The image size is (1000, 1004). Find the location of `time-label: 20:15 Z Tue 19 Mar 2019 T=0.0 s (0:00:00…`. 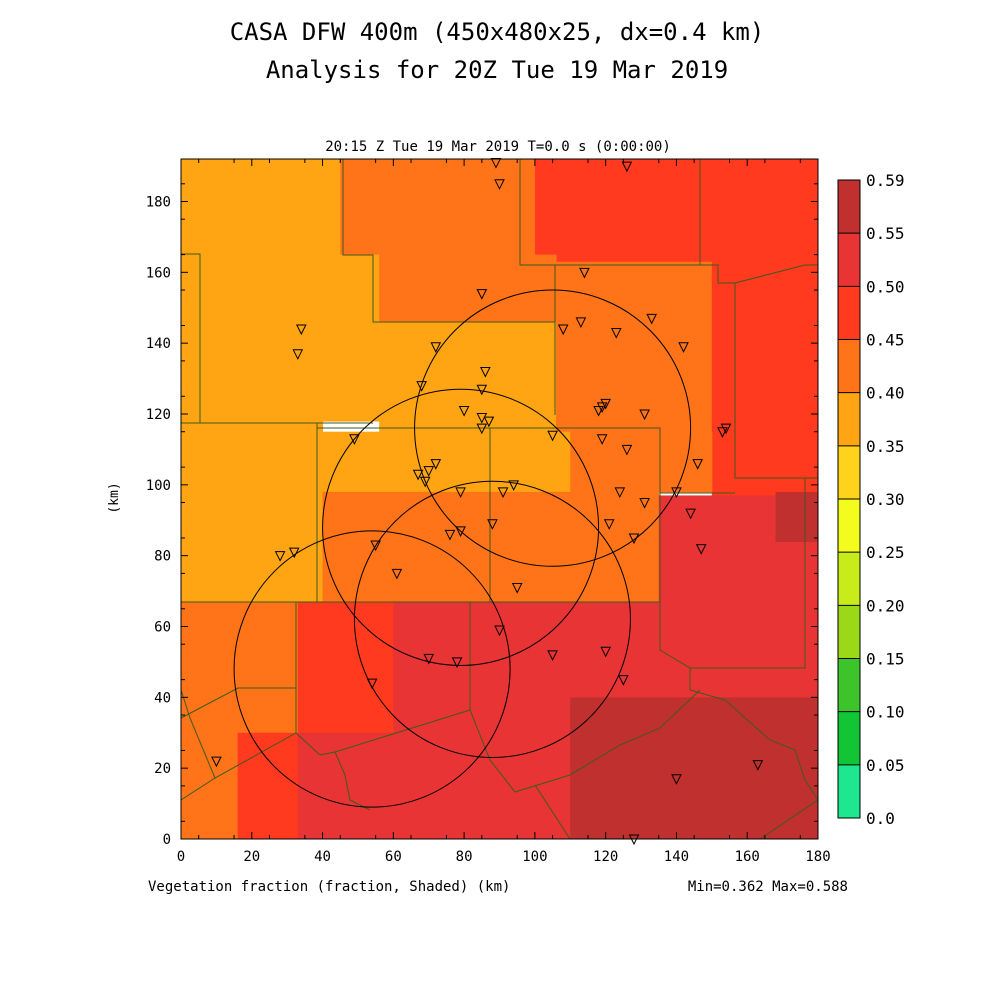

time-label: 20:15 Z Tue 19 Mar 2019 T=0.0 s (0:00:00… is located at coordinates (498, 147).